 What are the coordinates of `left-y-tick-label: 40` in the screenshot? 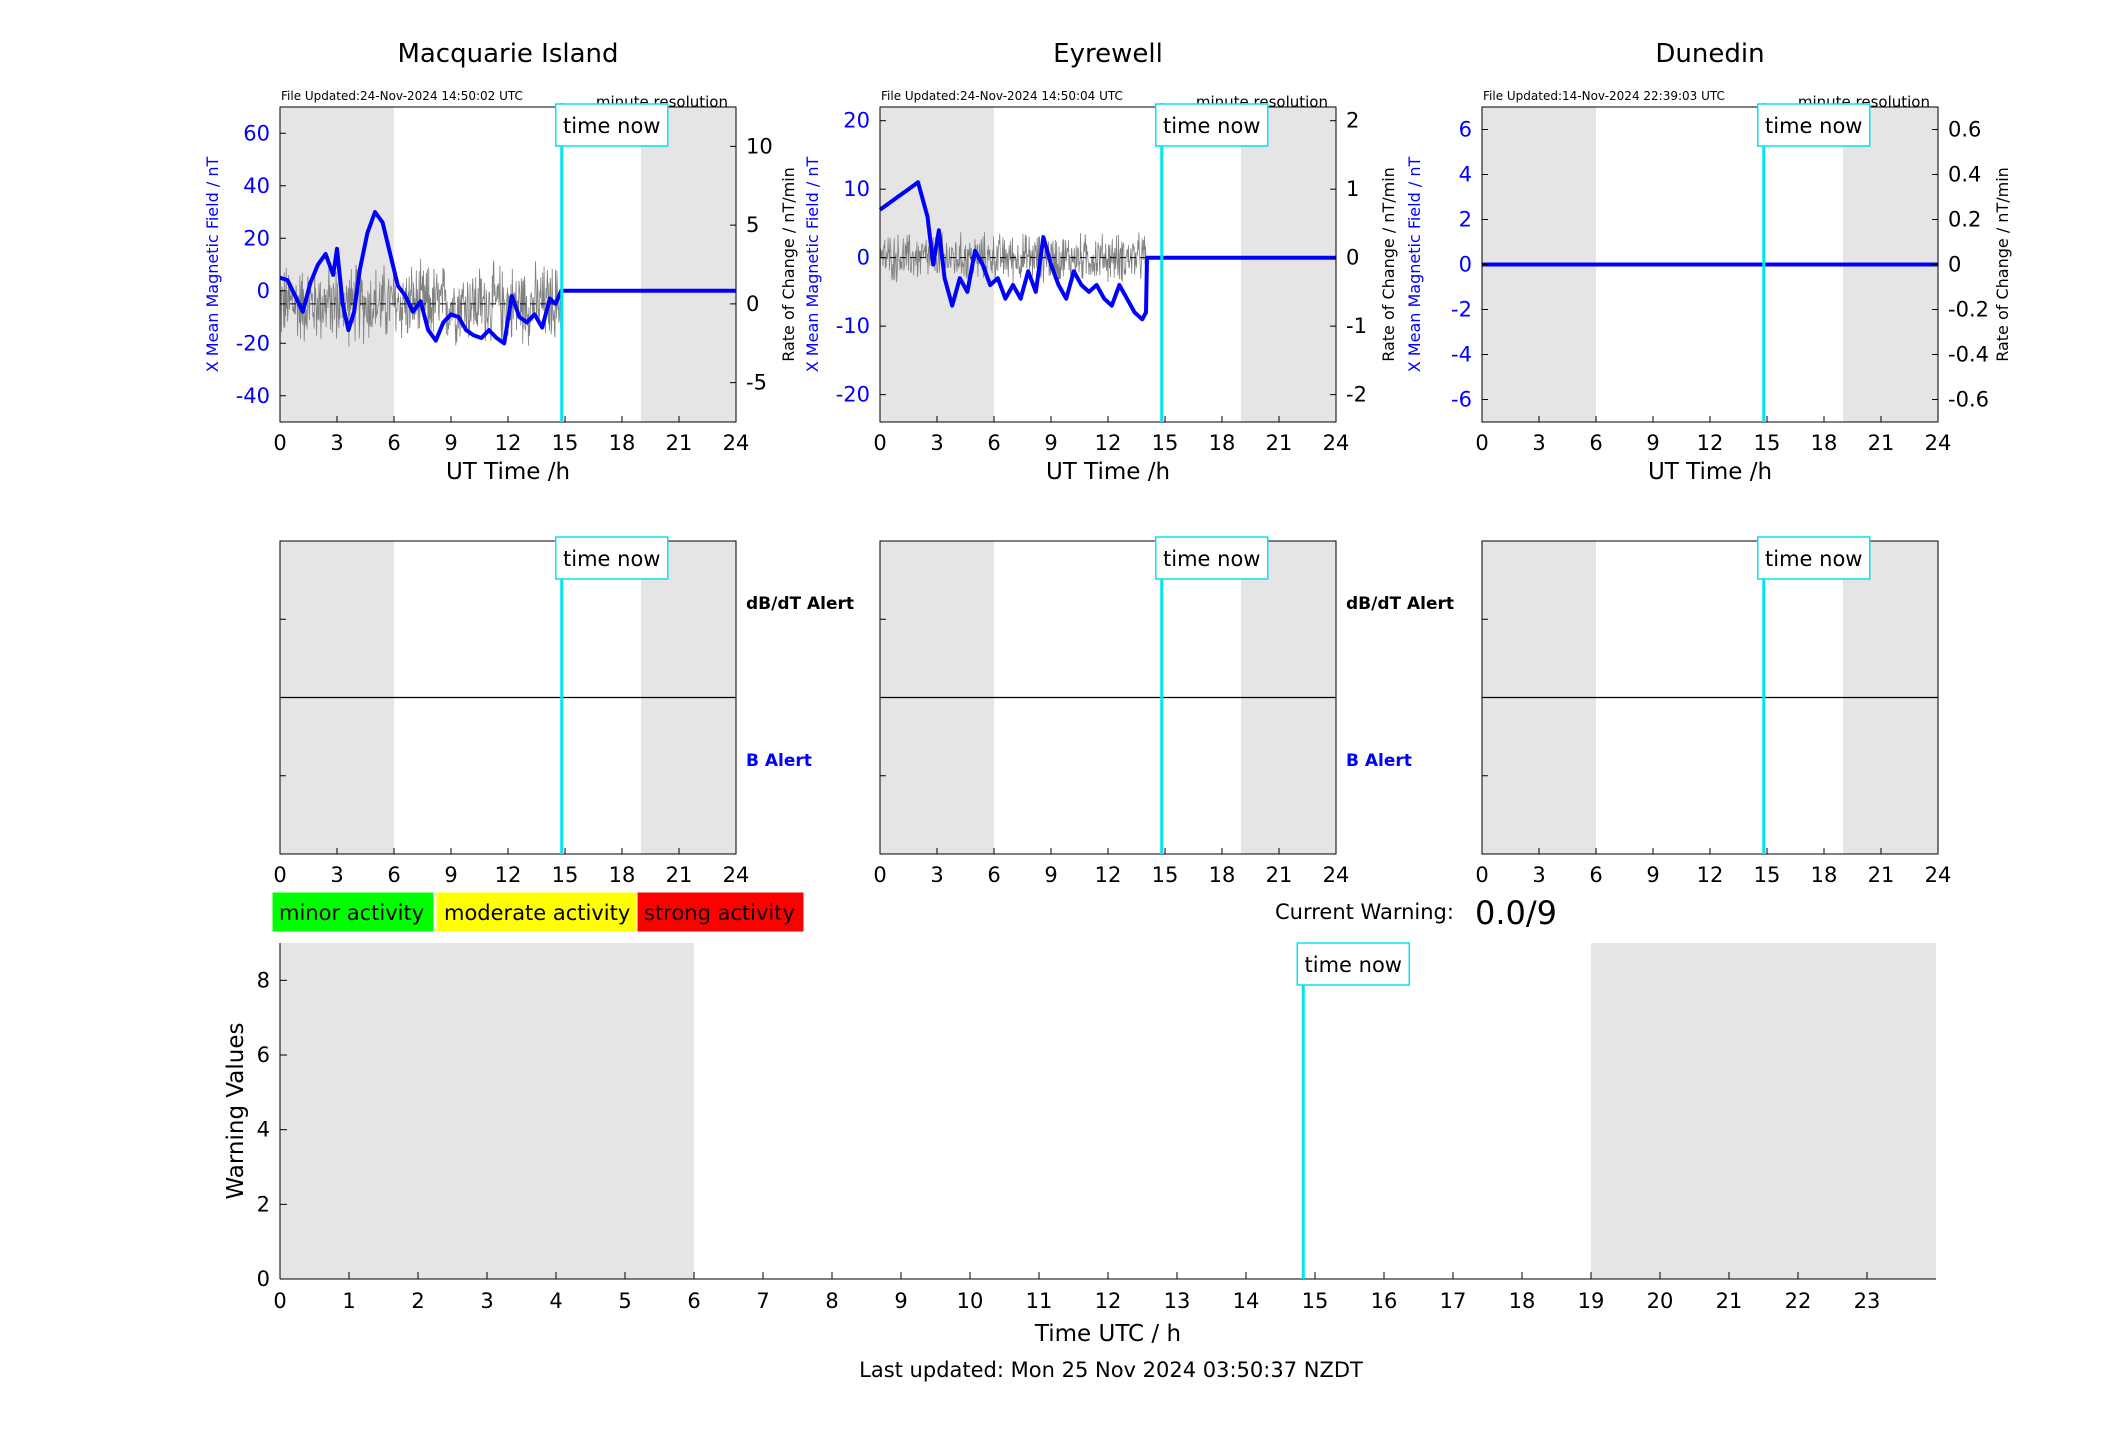 It's located at (256, 186).